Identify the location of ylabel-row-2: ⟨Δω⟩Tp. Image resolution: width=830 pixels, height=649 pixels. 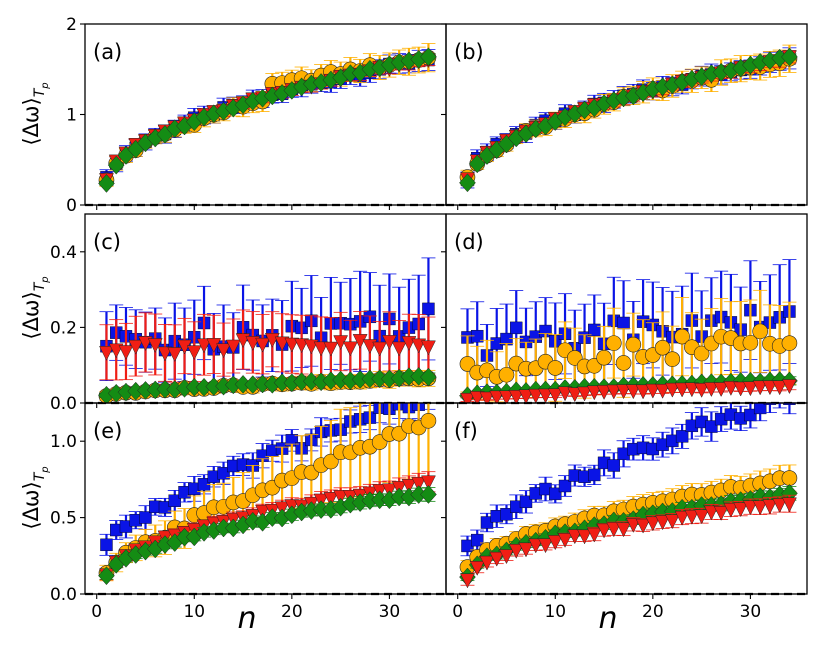
(35, 307).